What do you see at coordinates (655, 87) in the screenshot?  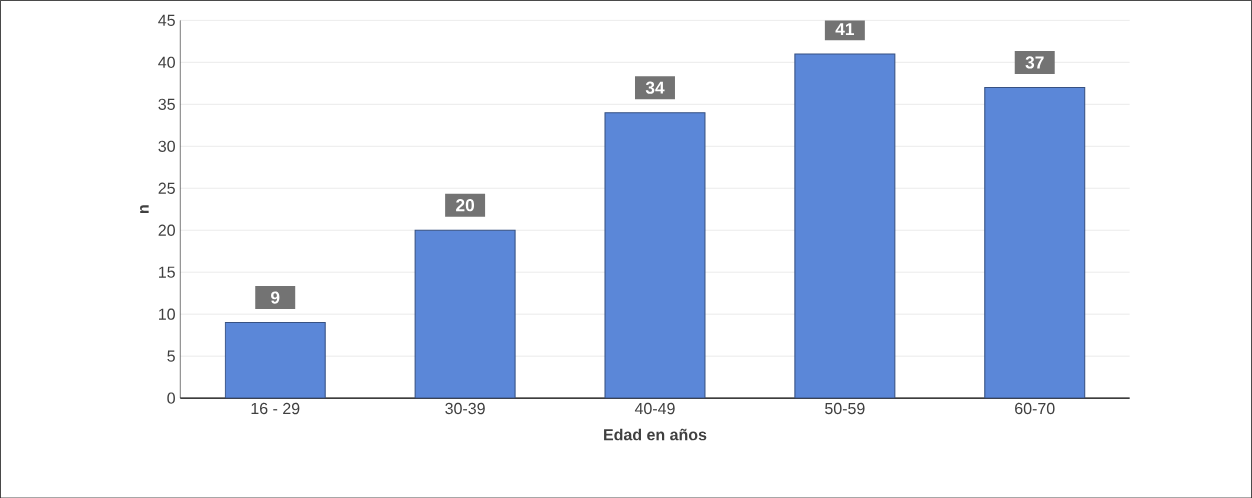 I see `data-label: 34` at bounding box center [655, 87].